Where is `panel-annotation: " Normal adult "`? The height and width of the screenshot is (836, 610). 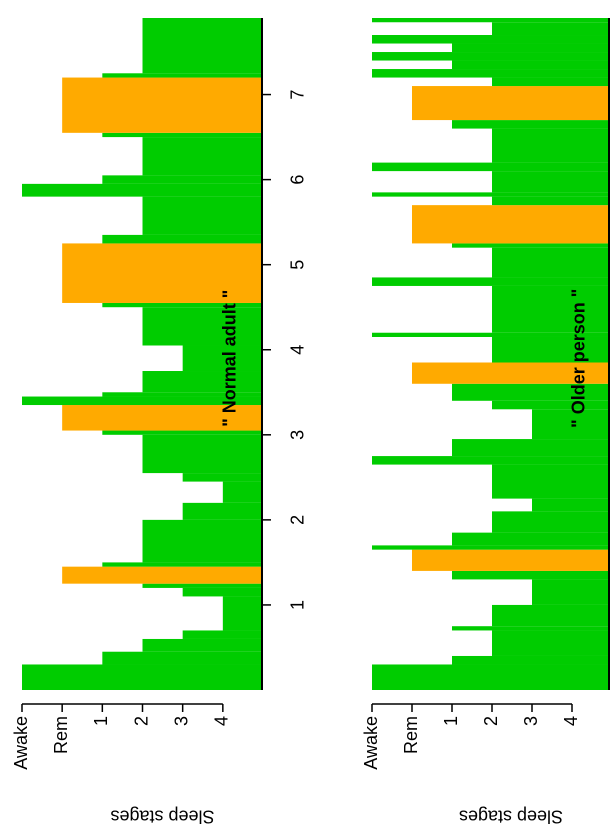
panel-annotation: " Normal adult " is located at coordinates (230, 358).